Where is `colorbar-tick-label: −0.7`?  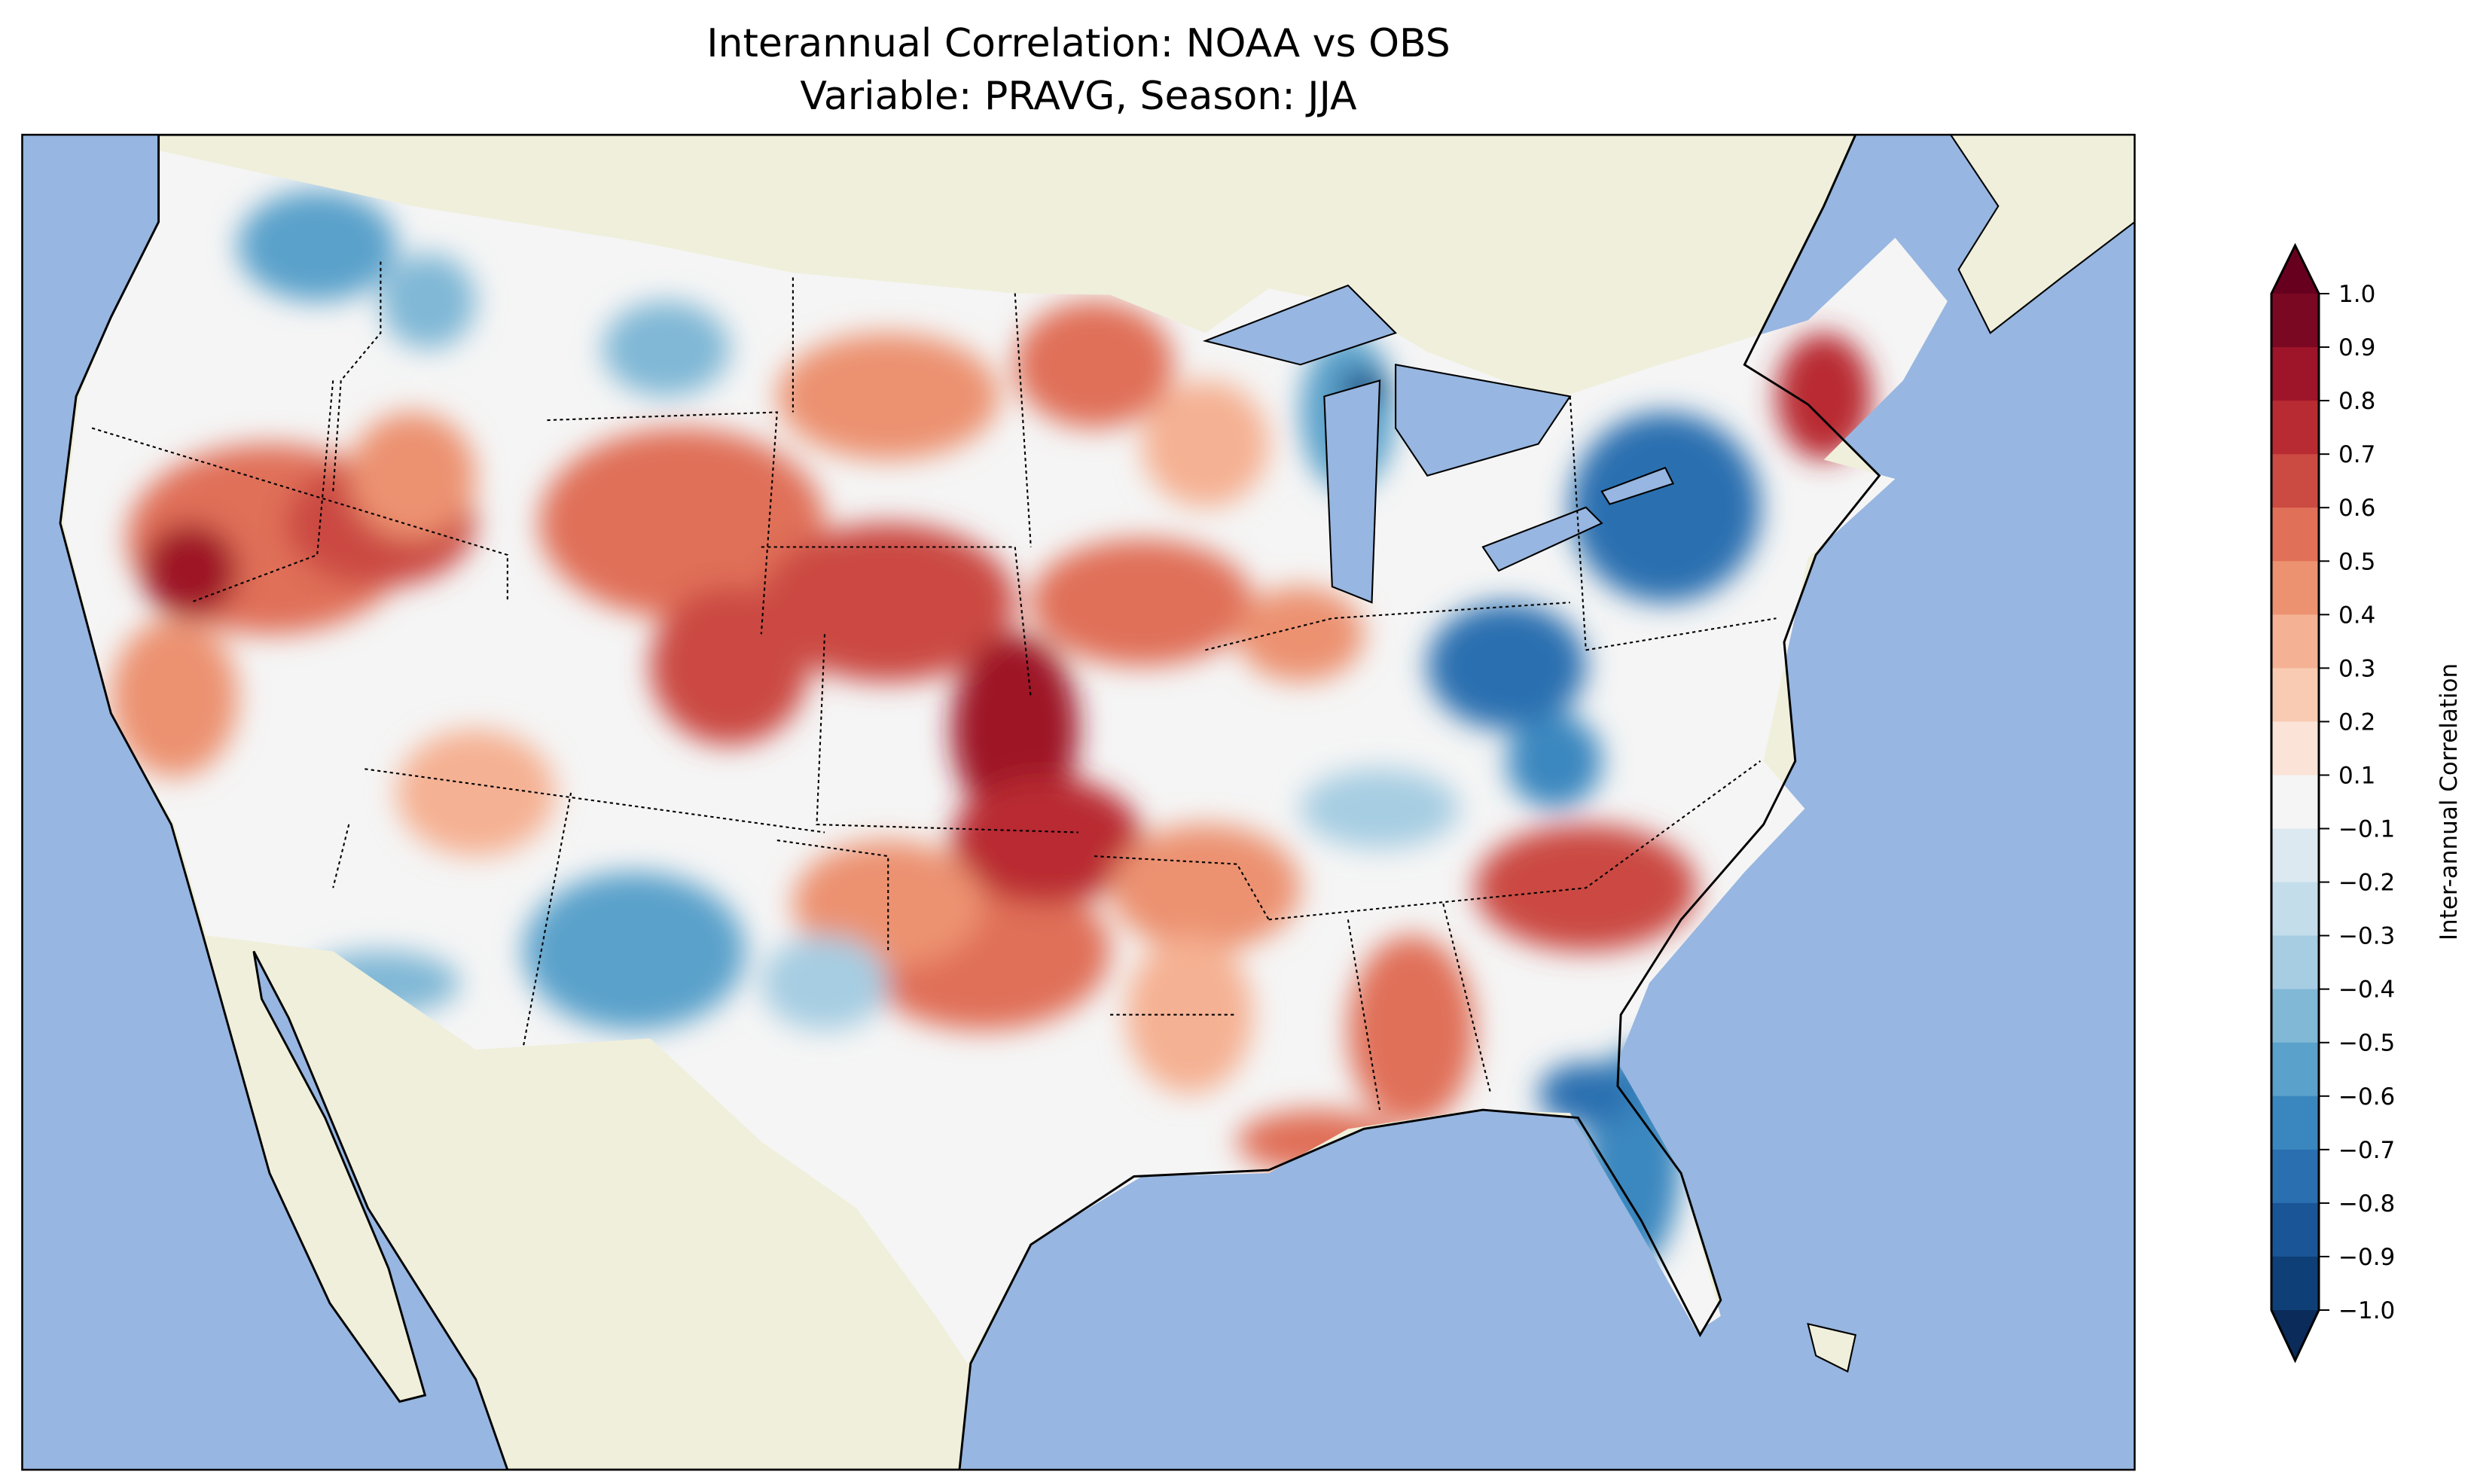
colorbar-tick-label: −0.7 is located at coordinates (2366, 1150).